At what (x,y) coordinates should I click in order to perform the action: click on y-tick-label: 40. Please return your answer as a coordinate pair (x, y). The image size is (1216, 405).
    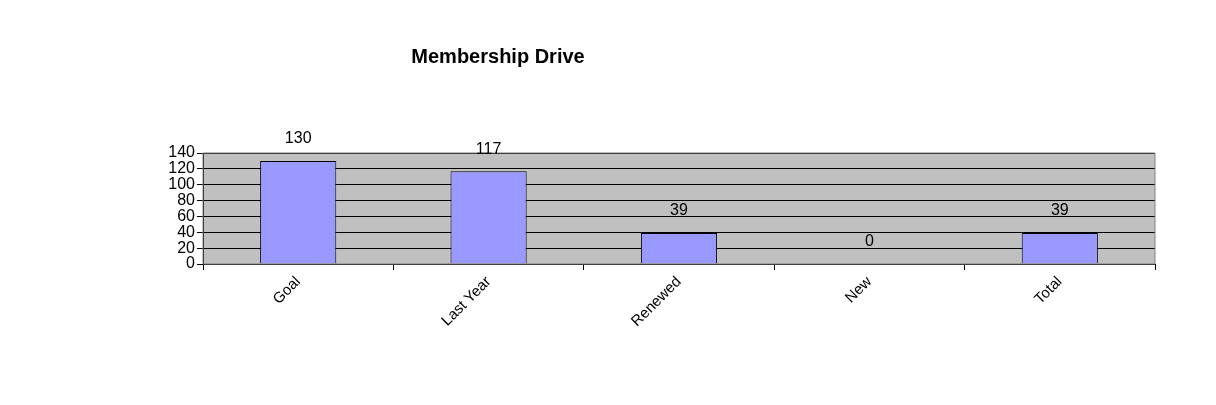
    Looking at the image, I should click on (186, 231).